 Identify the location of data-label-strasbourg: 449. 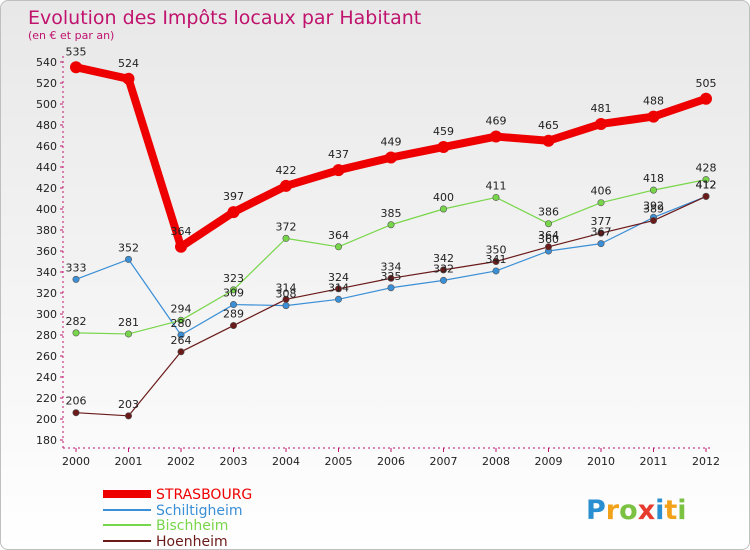
(391, 142).